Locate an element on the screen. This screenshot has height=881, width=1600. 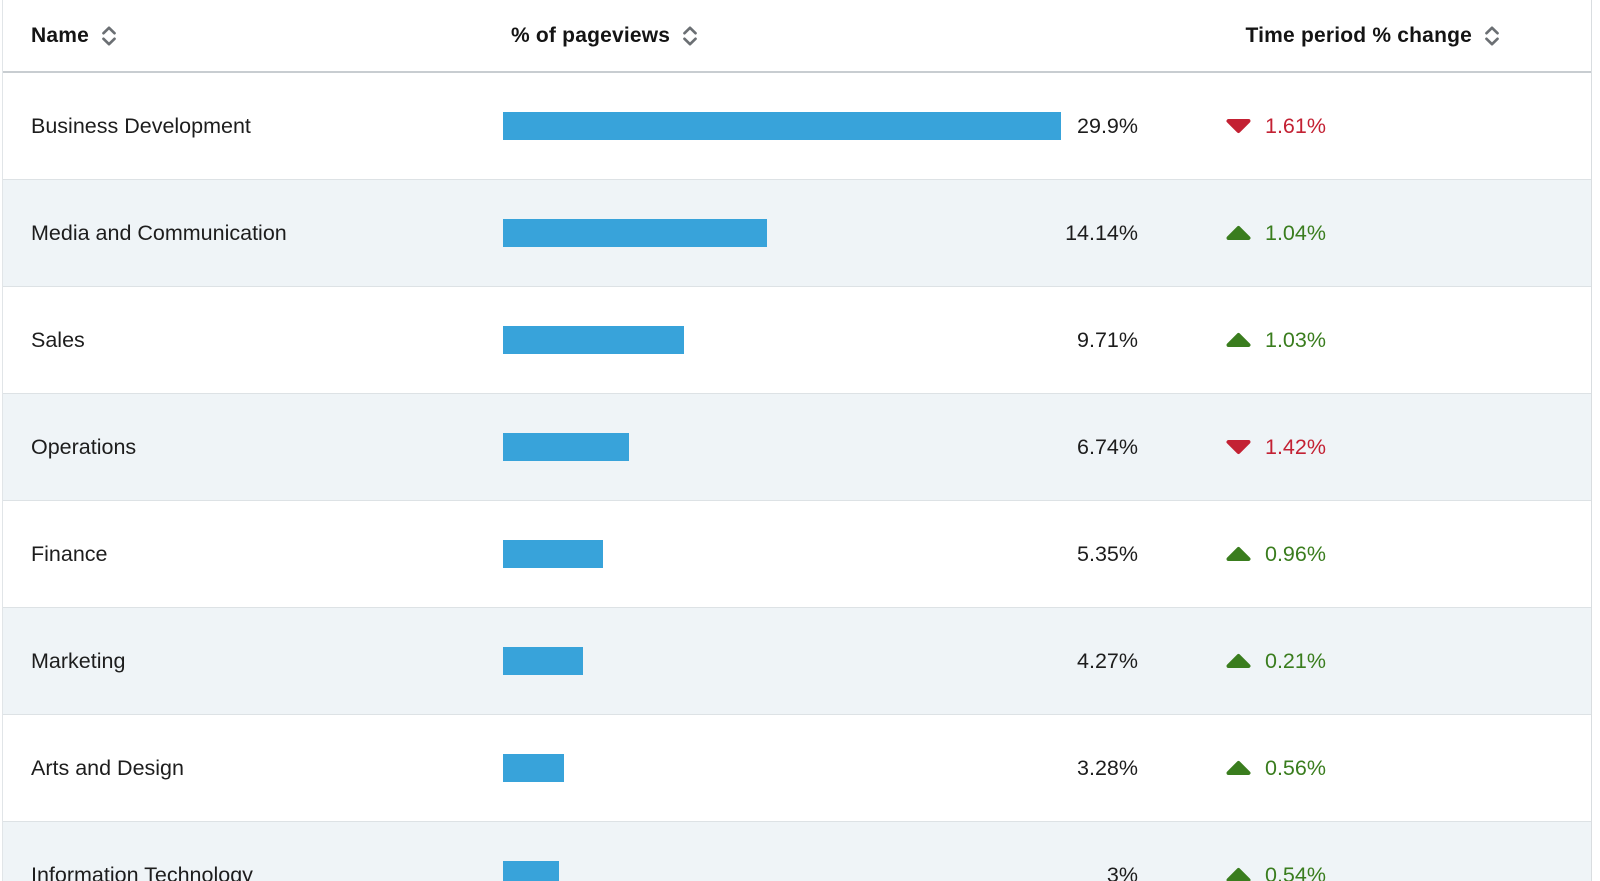
change-cell: 1.03% is located at coordinates (1275, 340).